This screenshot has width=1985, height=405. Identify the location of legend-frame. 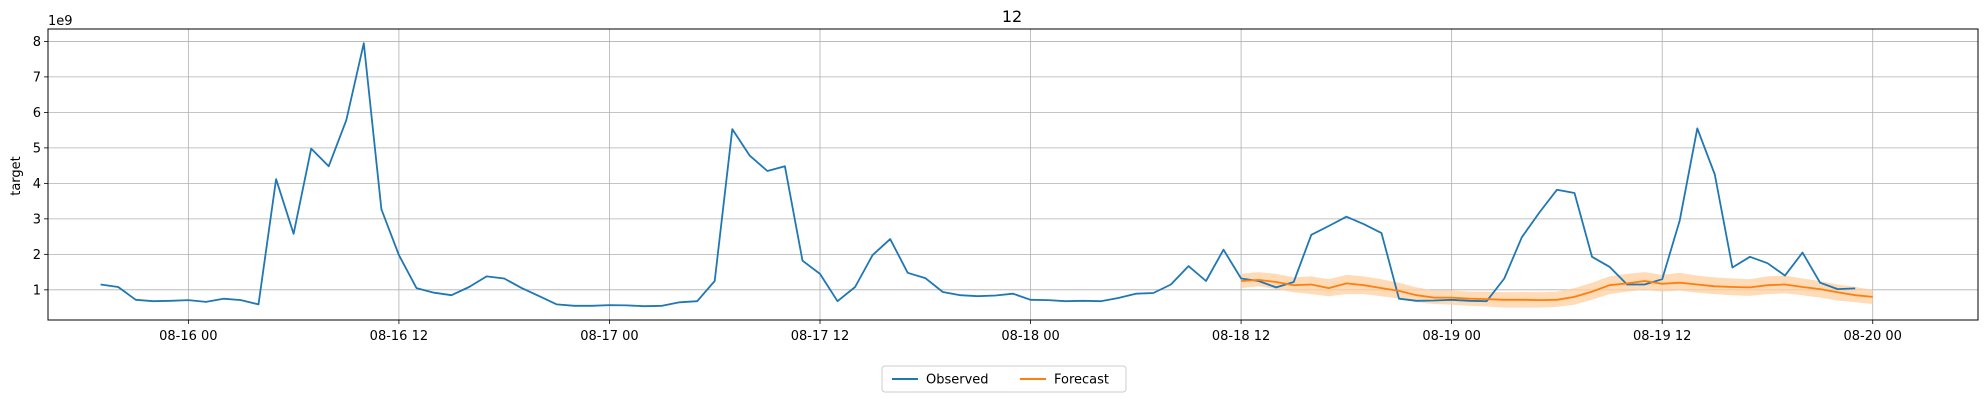
(1004, 379).